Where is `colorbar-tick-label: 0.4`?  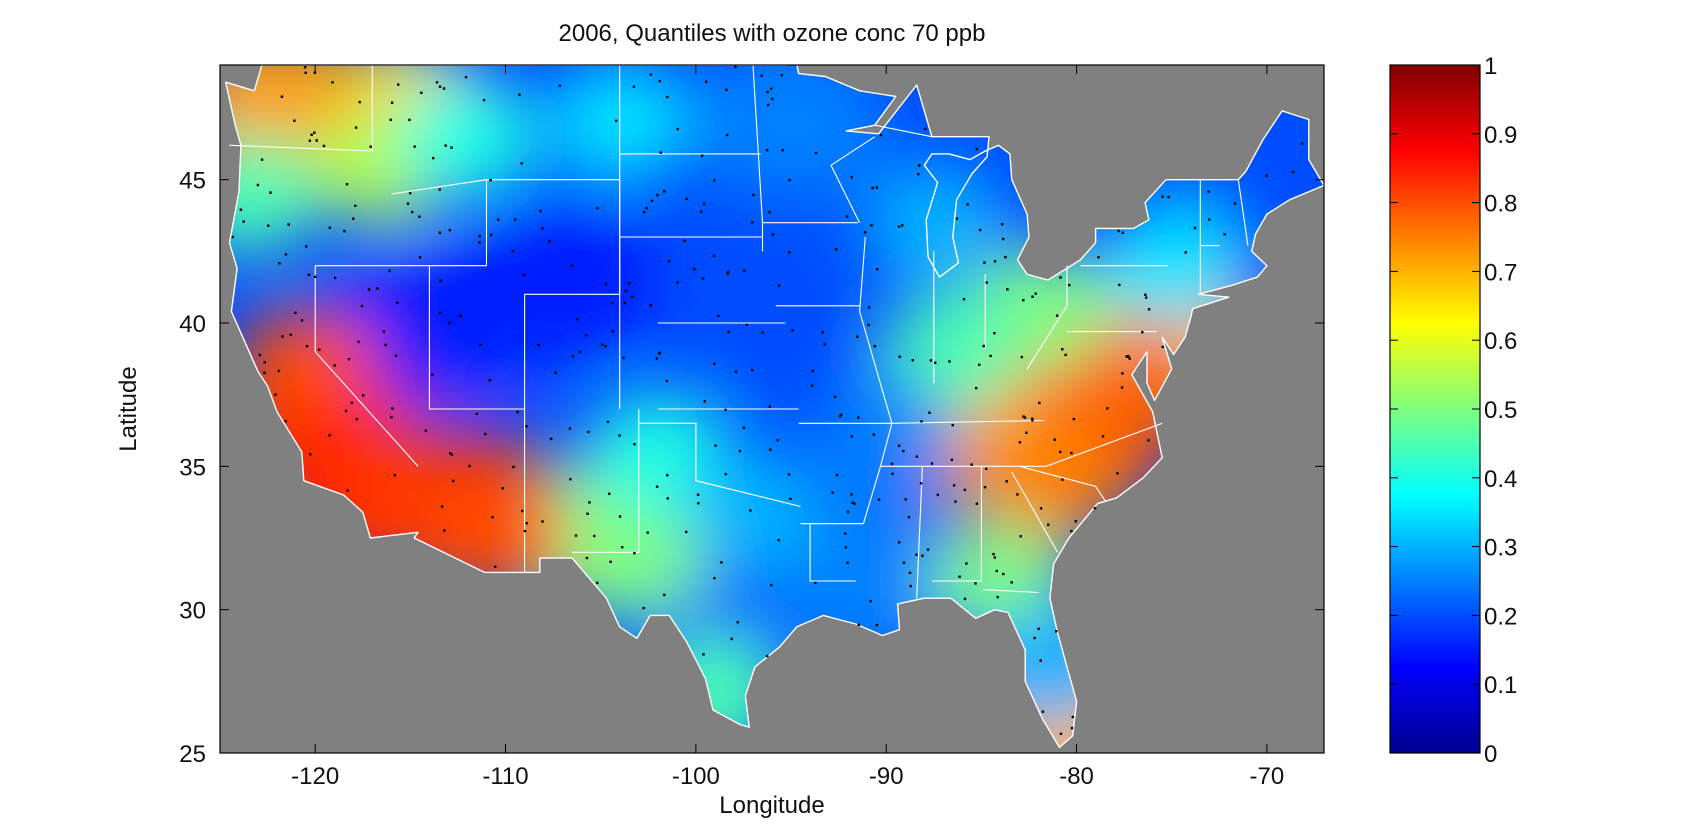
colorbar-tick-label: 0.4 is located at coordinates (1500, 479).